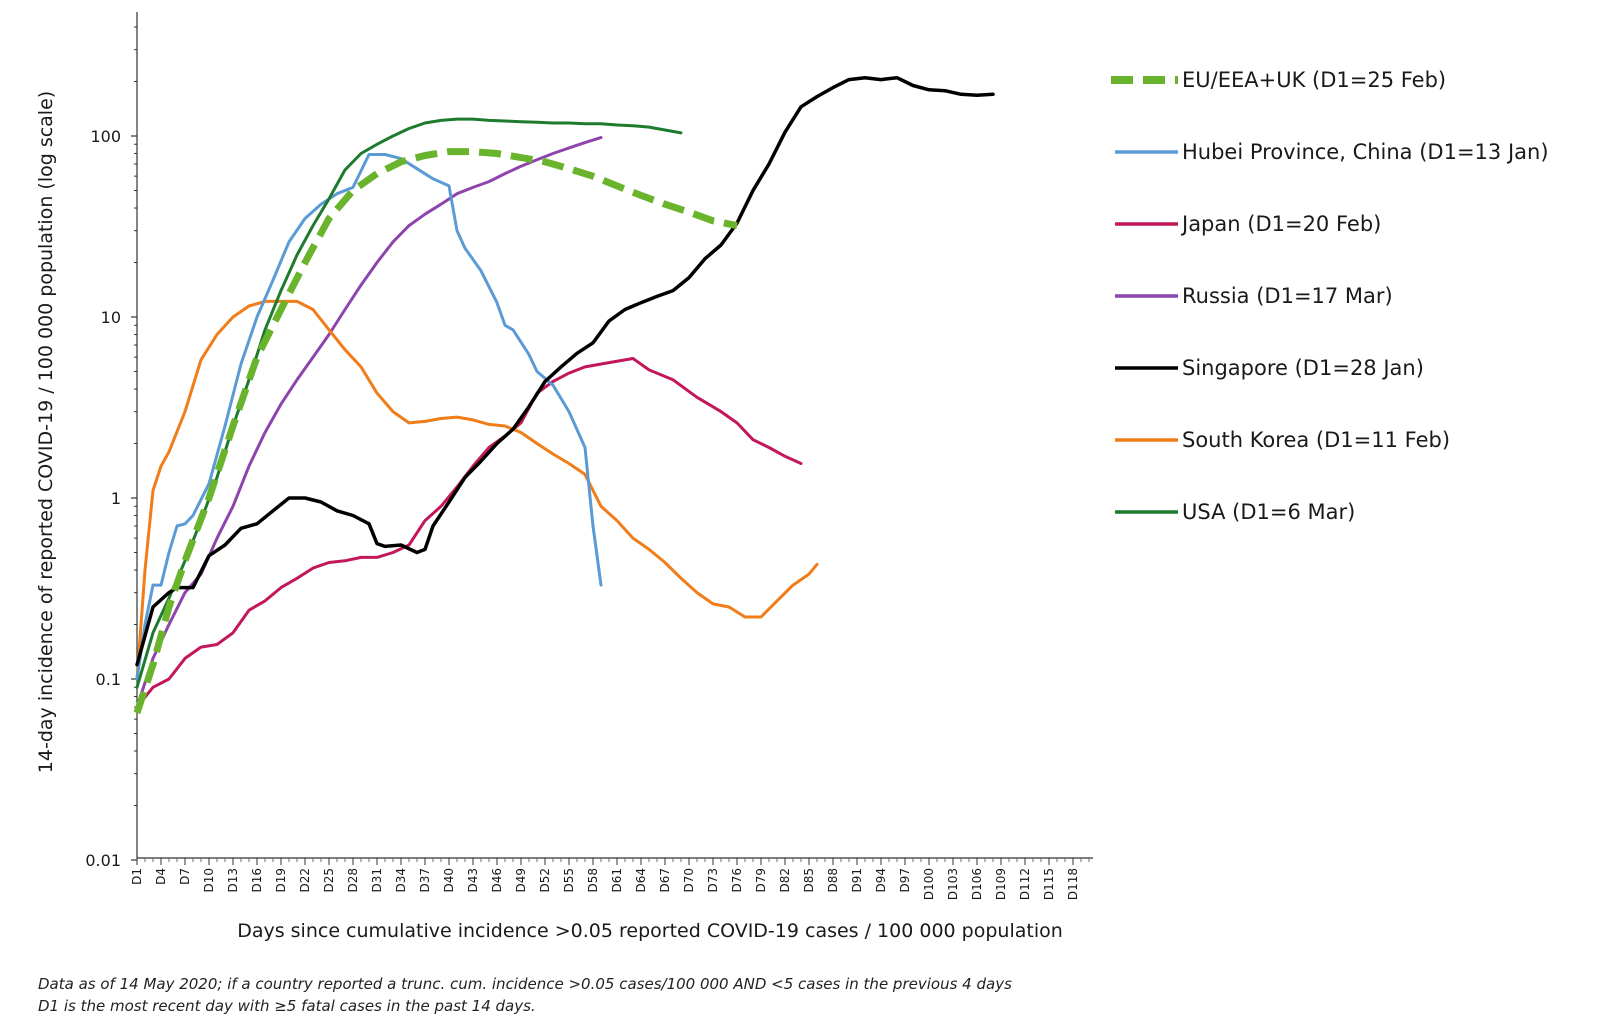  Describe the element at coordinates (857, 880) in the screenshot. I see `x-tick-label: D91` at that location.